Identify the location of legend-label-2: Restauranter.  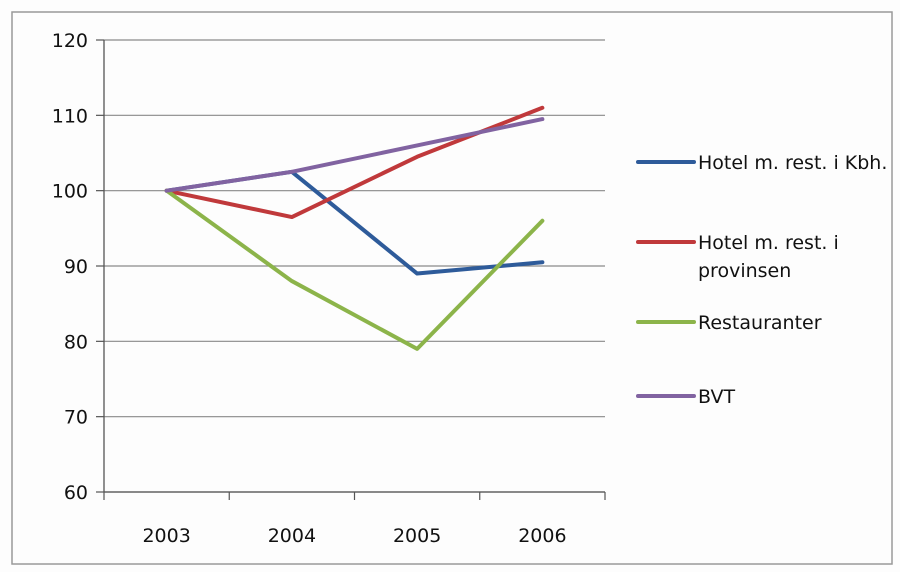
(760, 323).